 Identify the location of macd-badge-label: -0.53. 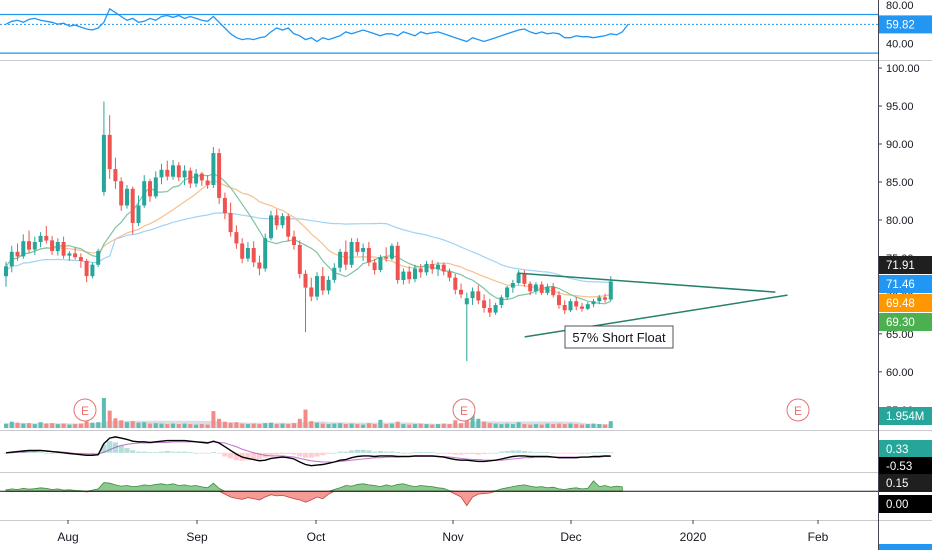
(899, 467).